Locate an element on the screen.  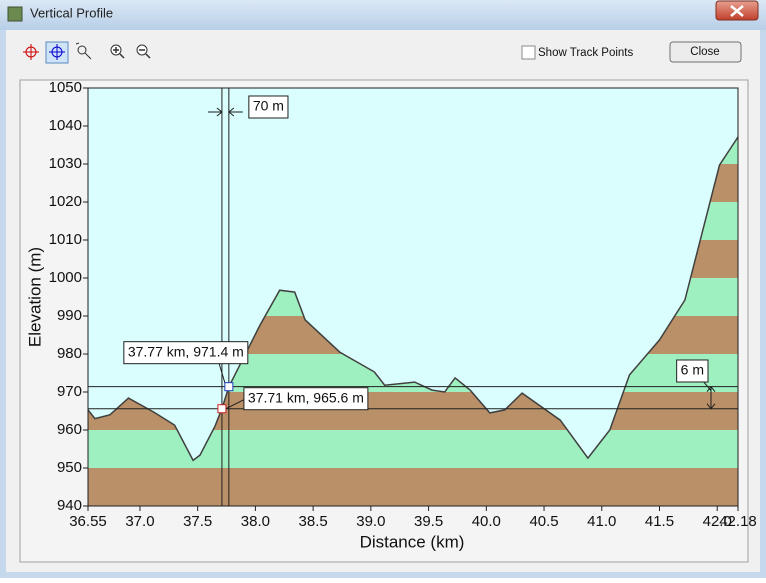
zoom-out is located at coordinates (143, 51).